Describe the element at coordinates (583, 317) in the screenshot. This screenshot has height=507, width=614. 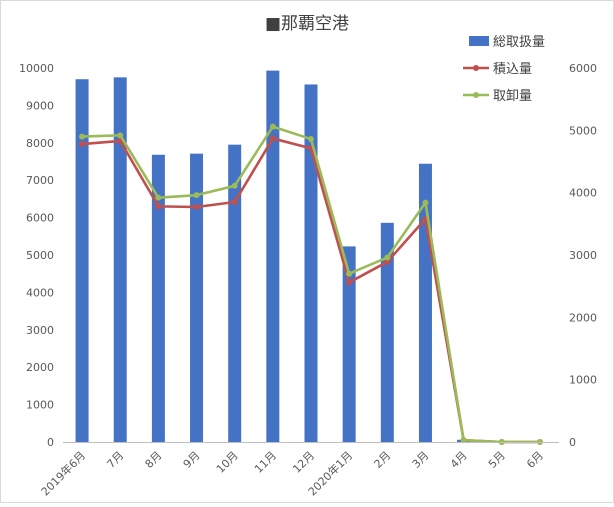
I see `right-axis-tick-label: 2000` at that location.